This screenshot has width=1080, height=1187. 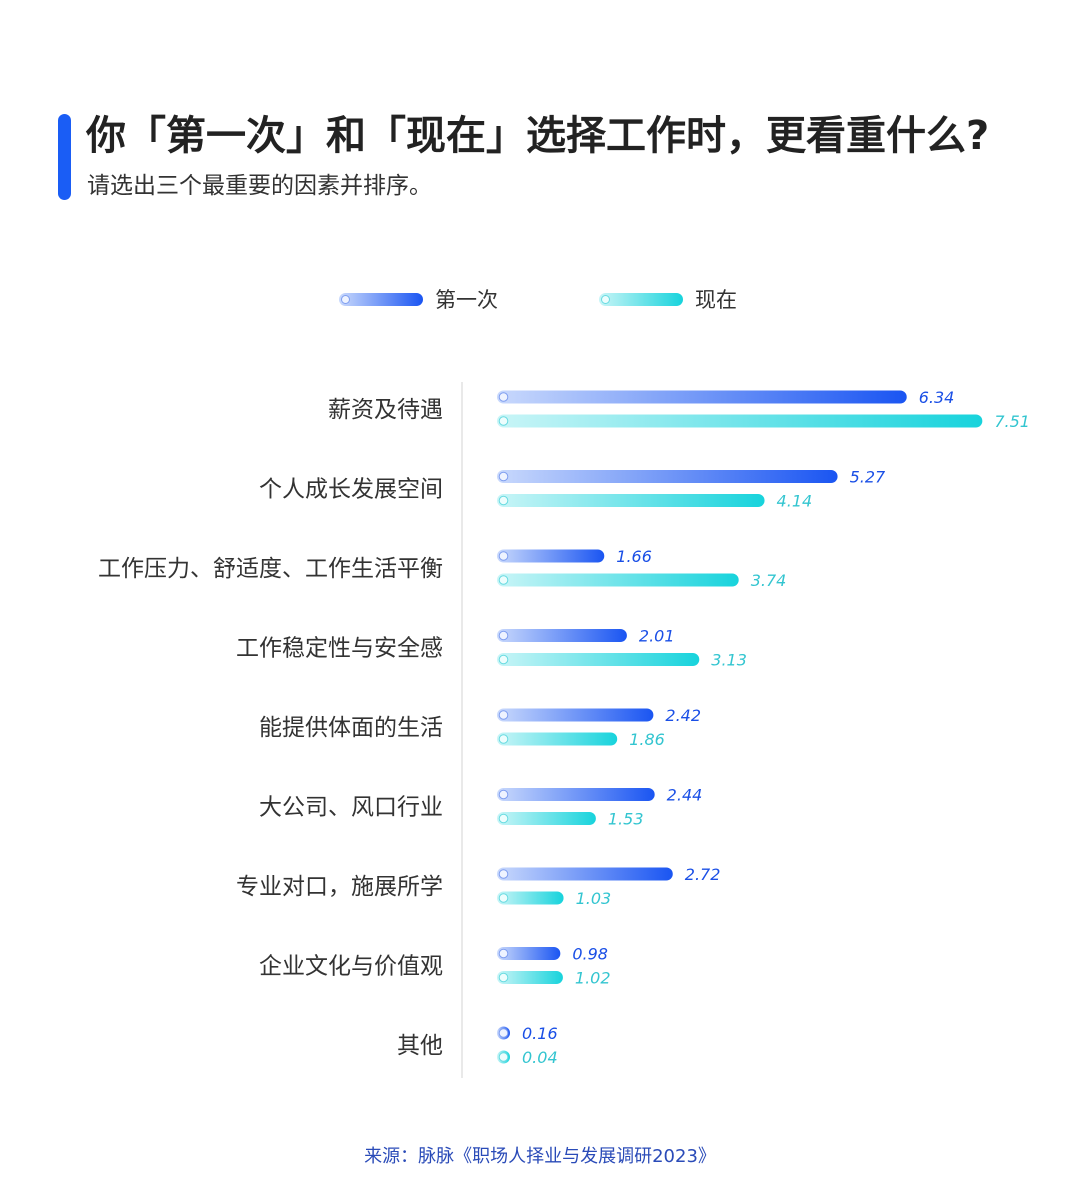 I want to click on legend-label-first: 第一次, so click(x=466, y=300).